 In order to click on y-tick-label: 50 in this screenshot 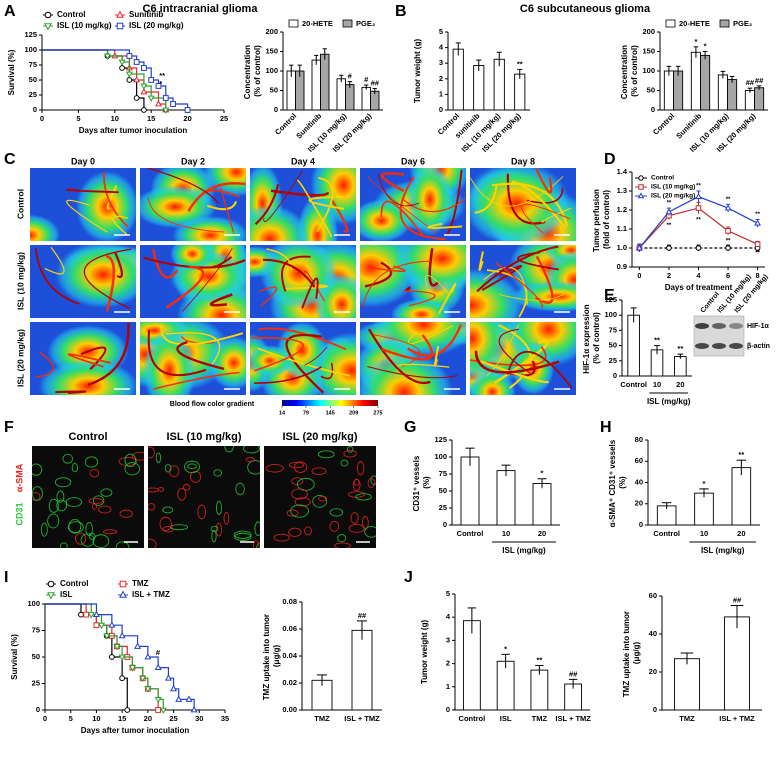, I will do `click(443, 490)`.